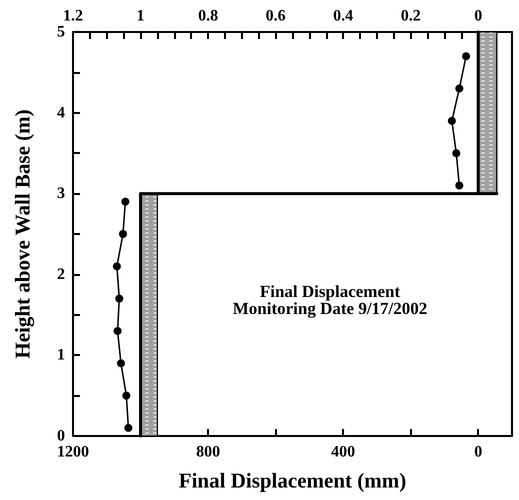 This screenshot has width=519, height=500. I want to click on x-tick-label: 800, so click(208, 452).